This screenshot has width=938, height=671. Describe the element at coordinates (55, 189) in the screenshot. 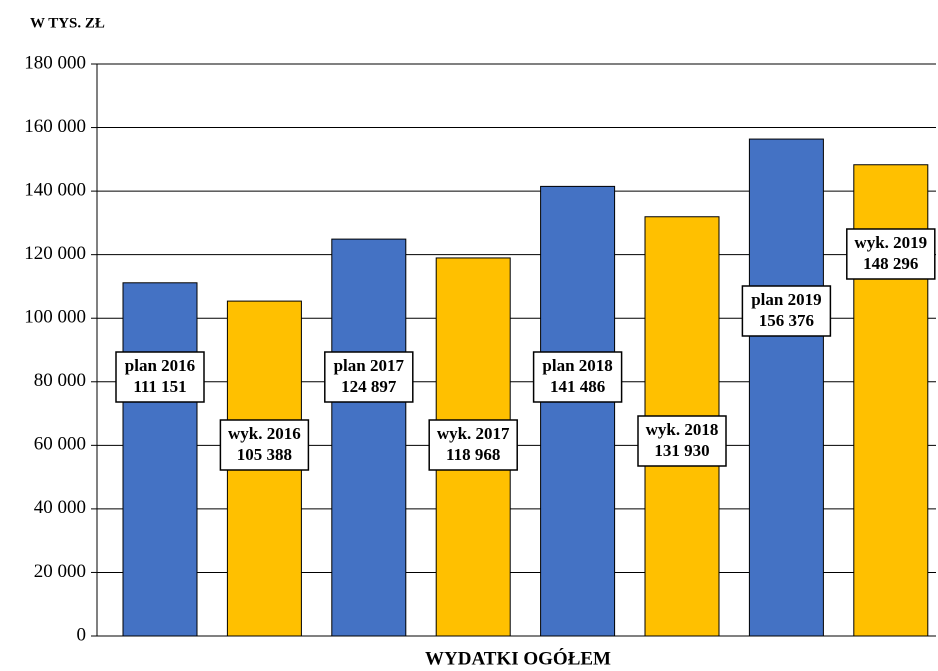

I see `y-tick-label: 140 000` at that location.